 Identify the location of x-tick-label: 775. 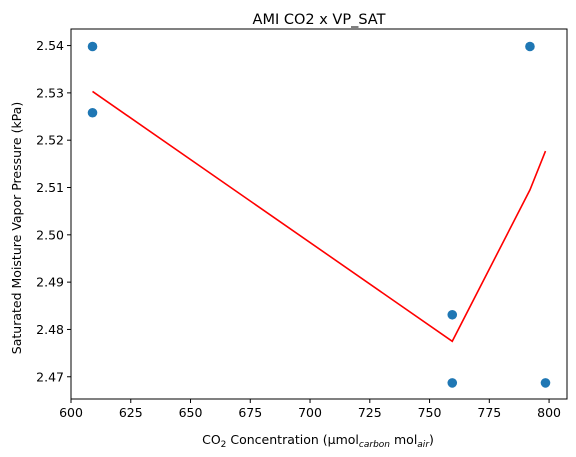
(489, 412).